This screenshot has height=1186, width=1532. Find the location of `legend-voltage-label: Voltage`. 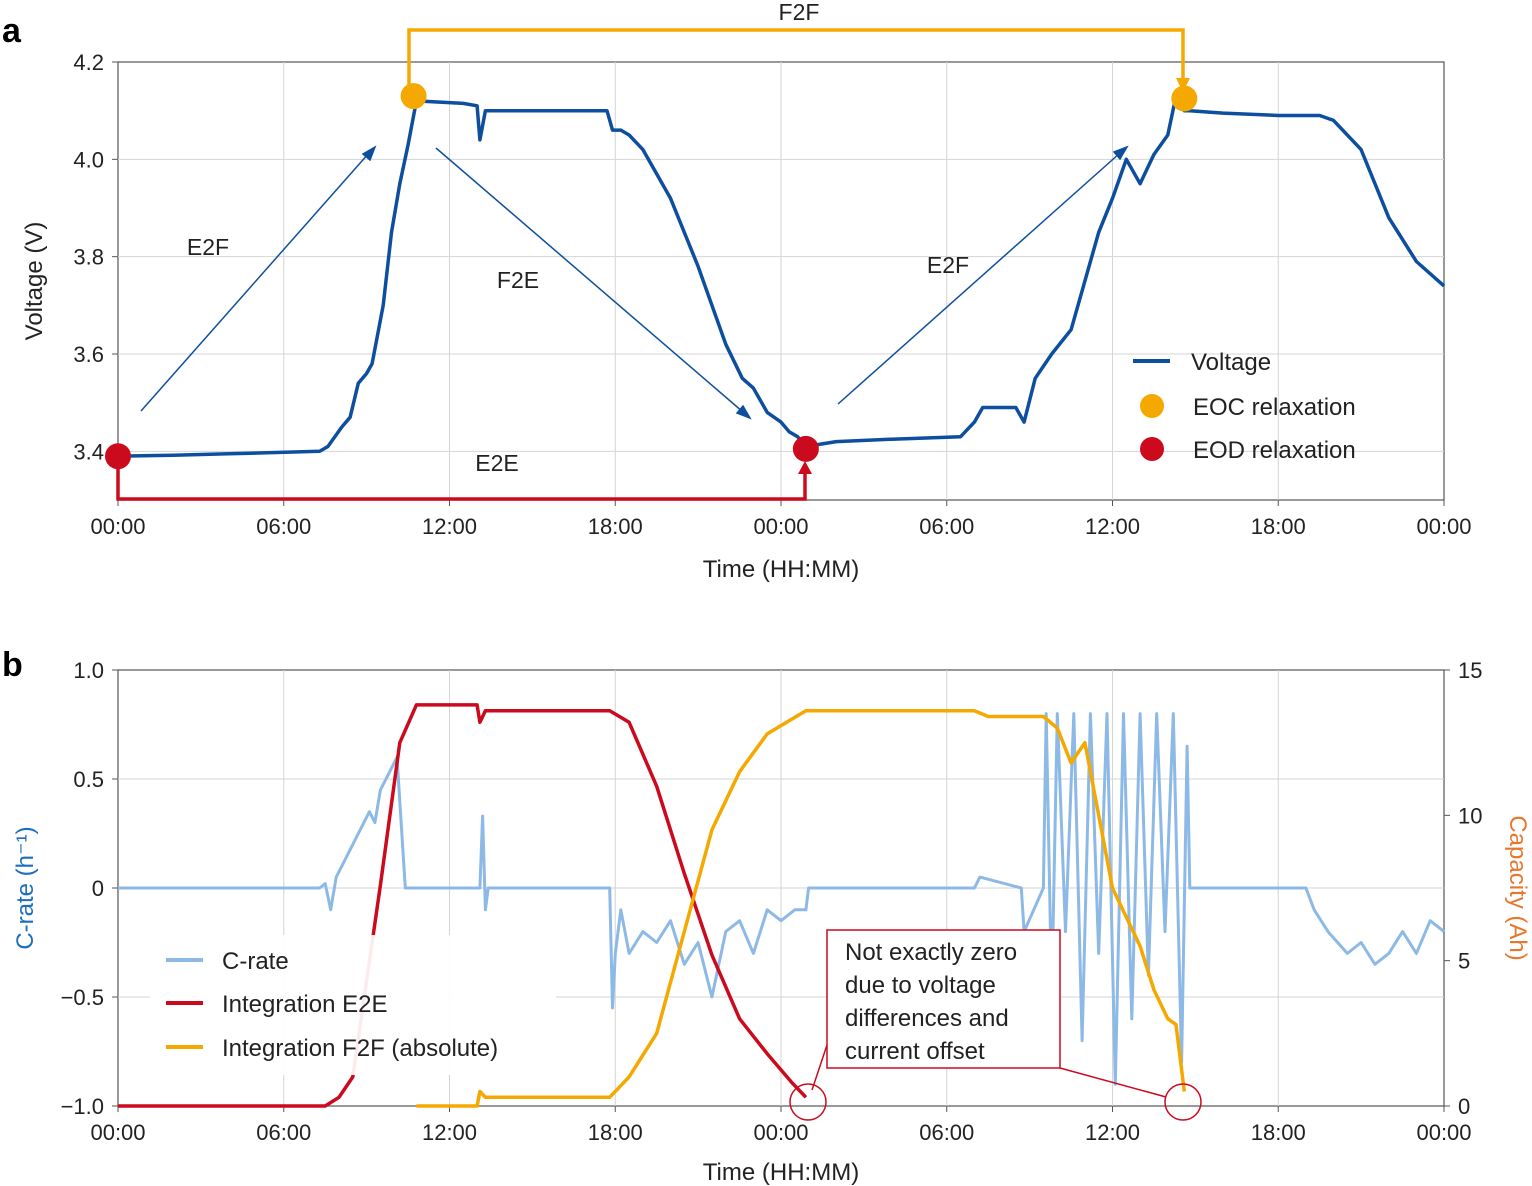

legend-voltage-label: Voltage is located at coordinates (1231, 362).